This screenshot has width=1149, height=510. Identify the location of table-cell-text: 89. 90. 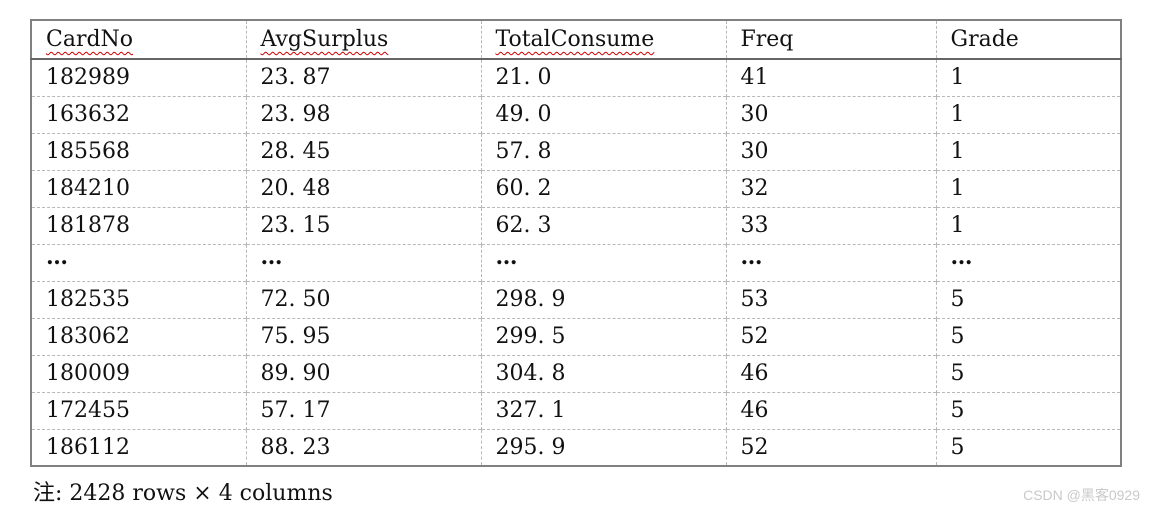
(295, 373).